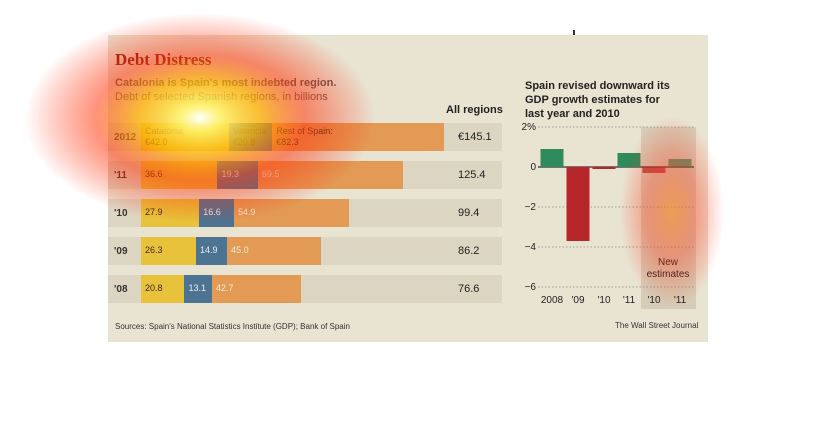 This screenshot has width=816, height=436. What do you see at coordinates (529, 127) in the screenshot?
I see `y-tick-label: 2%` at bounding box center [529, 127].